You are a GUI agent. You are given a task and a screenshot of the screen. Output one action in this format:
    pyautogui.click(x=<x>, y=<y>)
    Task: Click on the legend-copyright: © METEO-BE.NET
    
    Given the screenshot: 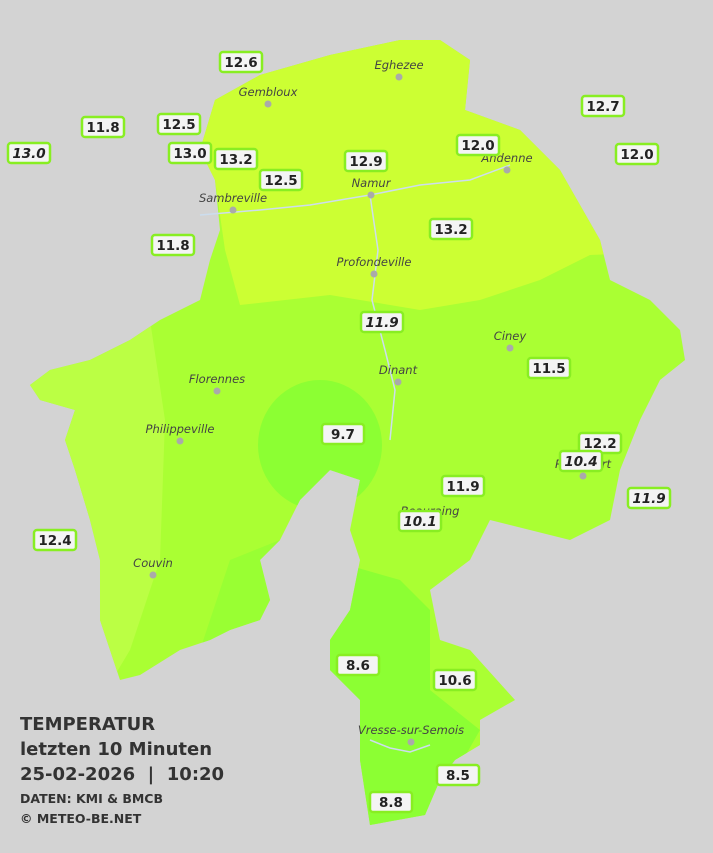 What is the action you would take?
    pyautogui.click(x=81, y=818)
    